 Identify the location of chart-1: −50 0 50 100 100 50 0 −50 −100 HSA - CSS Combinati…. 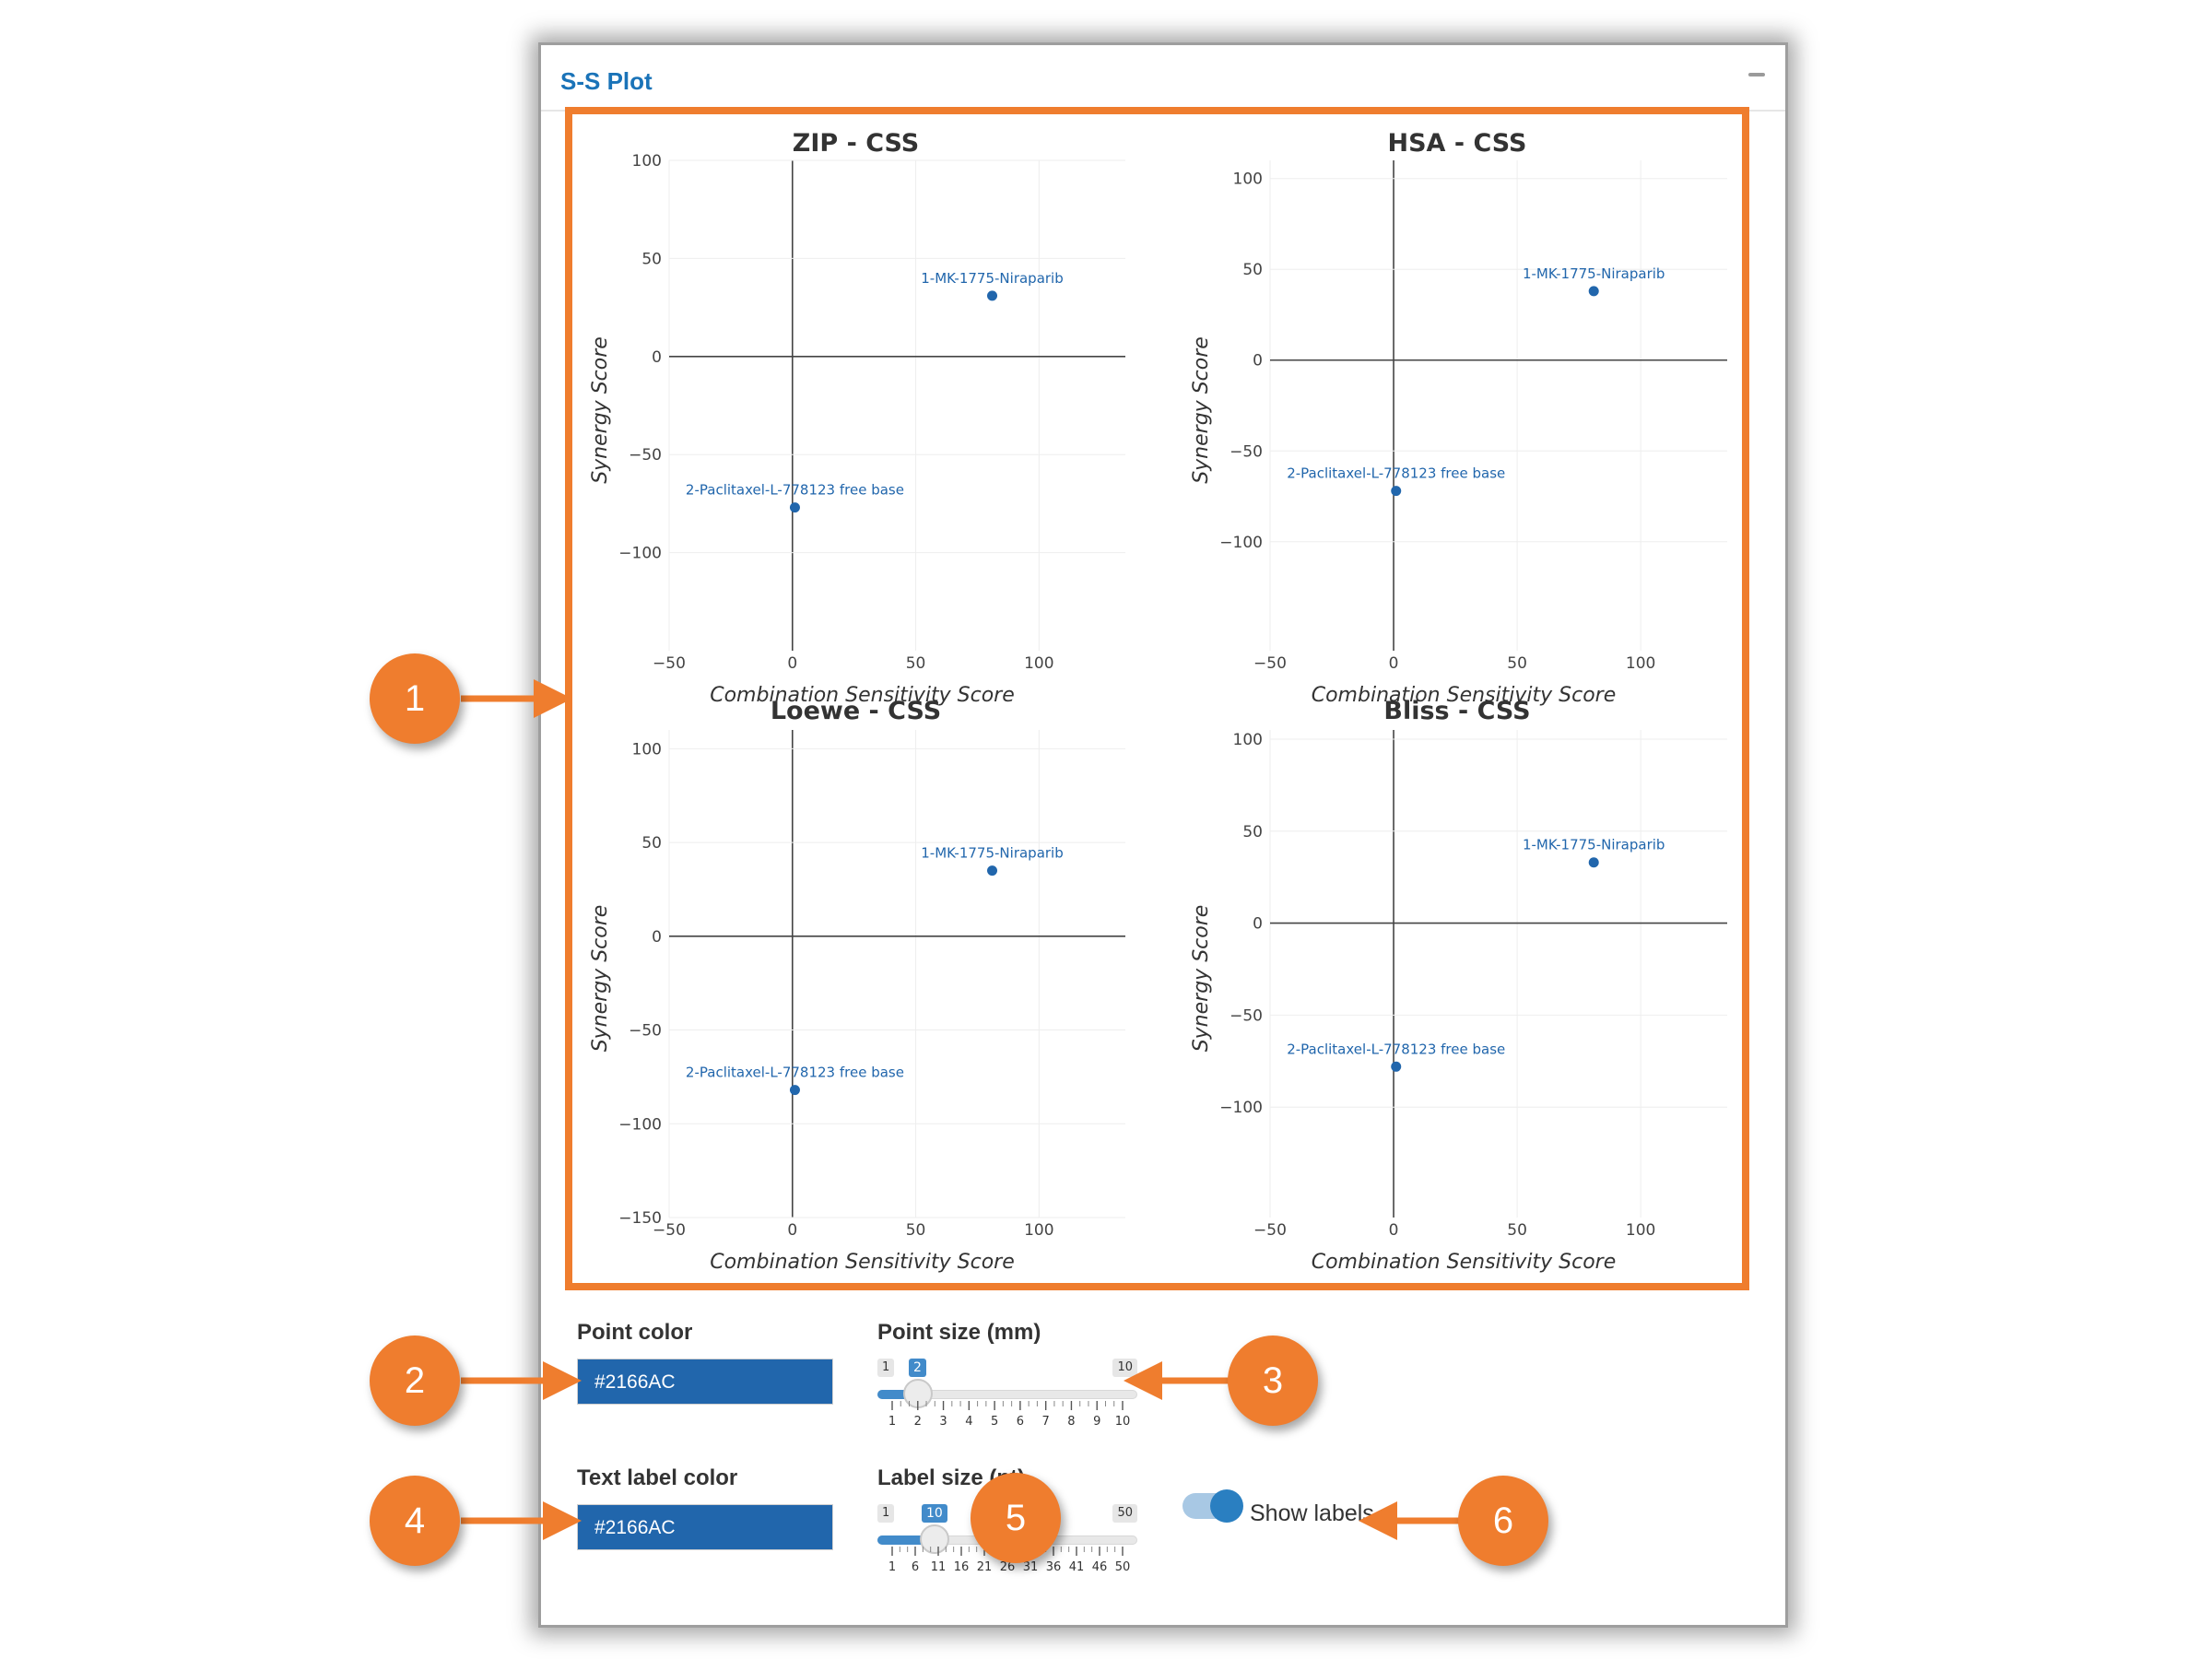
(1458, 418).